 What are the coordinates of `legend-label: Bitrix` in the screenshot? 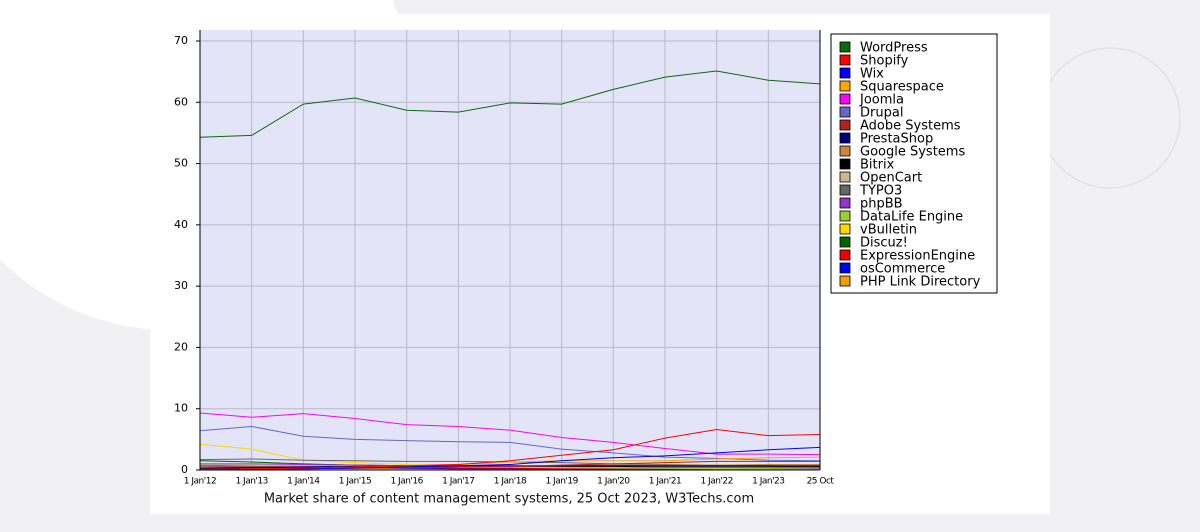 It's located at (877, 165).